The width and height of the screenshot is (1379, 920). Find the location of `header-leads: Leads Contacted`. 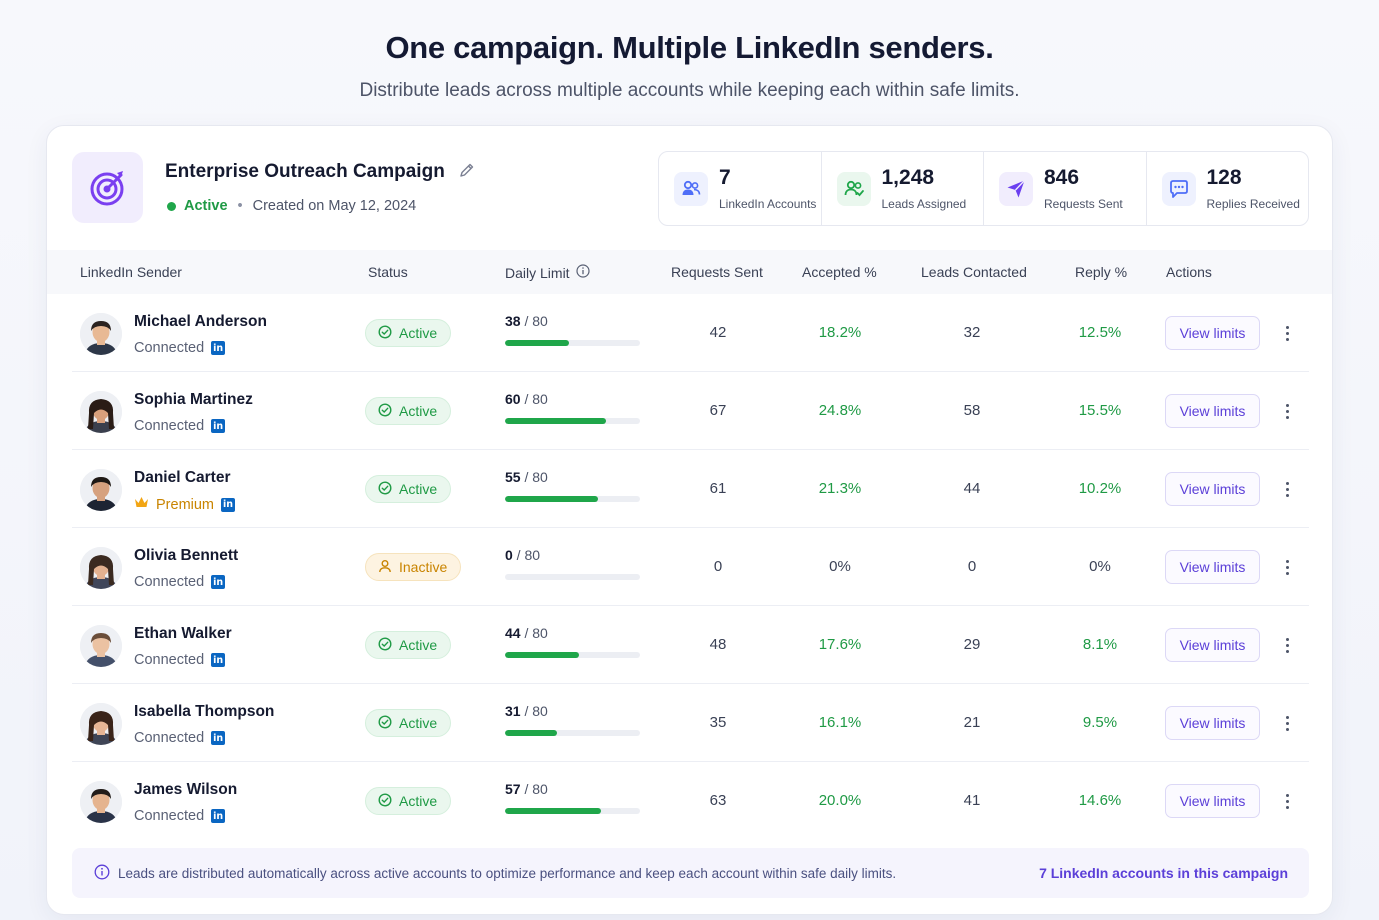

header-leads: Leads Contacted is located at coordinates (974, 272).